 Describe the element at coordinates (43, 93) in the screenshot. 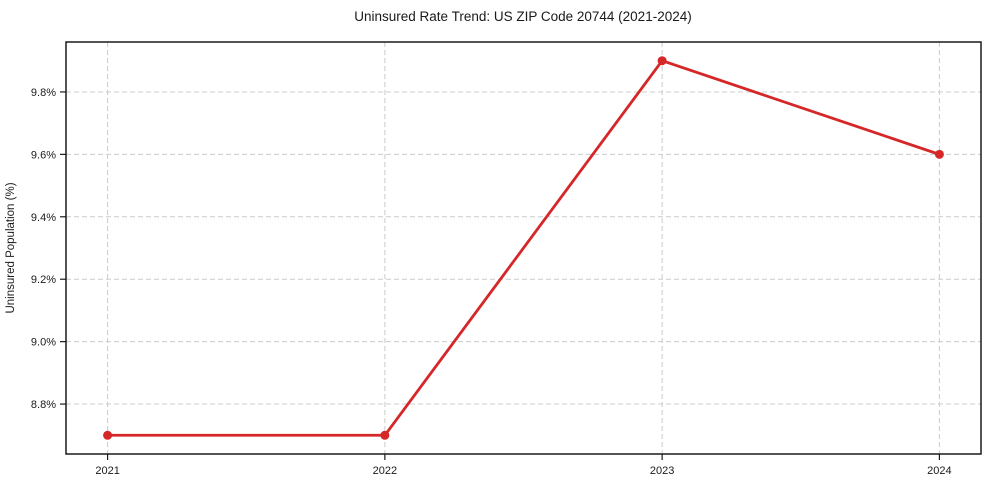

I see `y-tick-label: 9.8%` at that location.